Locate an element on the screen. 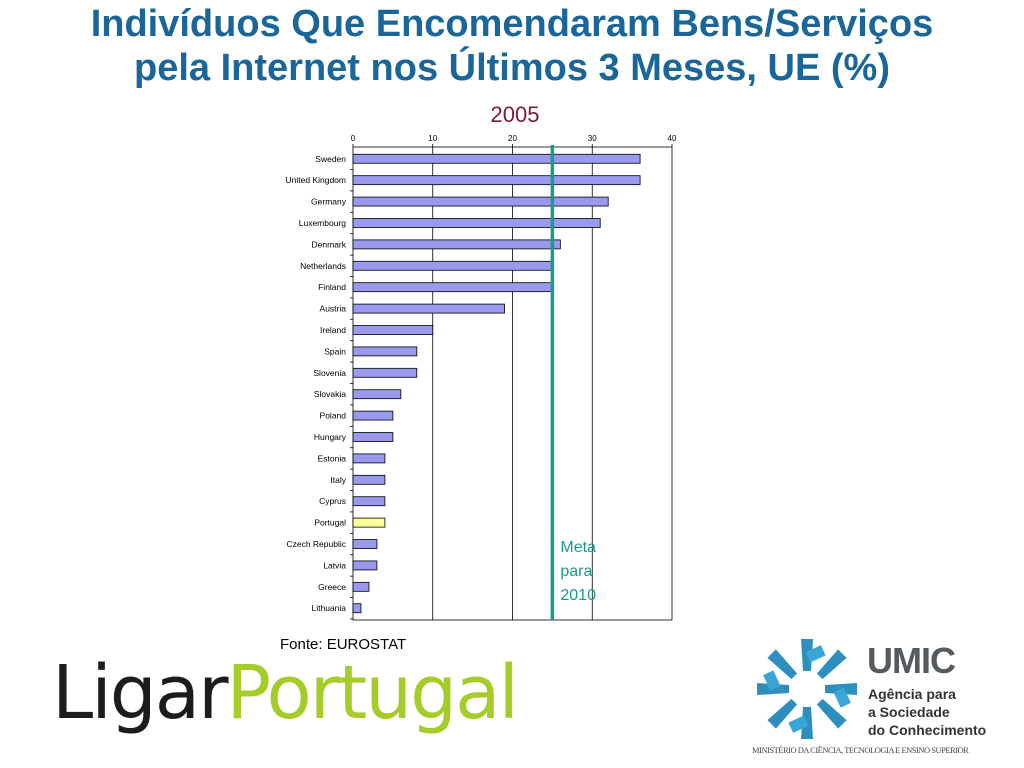 This screenshot has width=1024, height=768. chart-year-subtitle: 2005 is located at coordinates (515, 114).